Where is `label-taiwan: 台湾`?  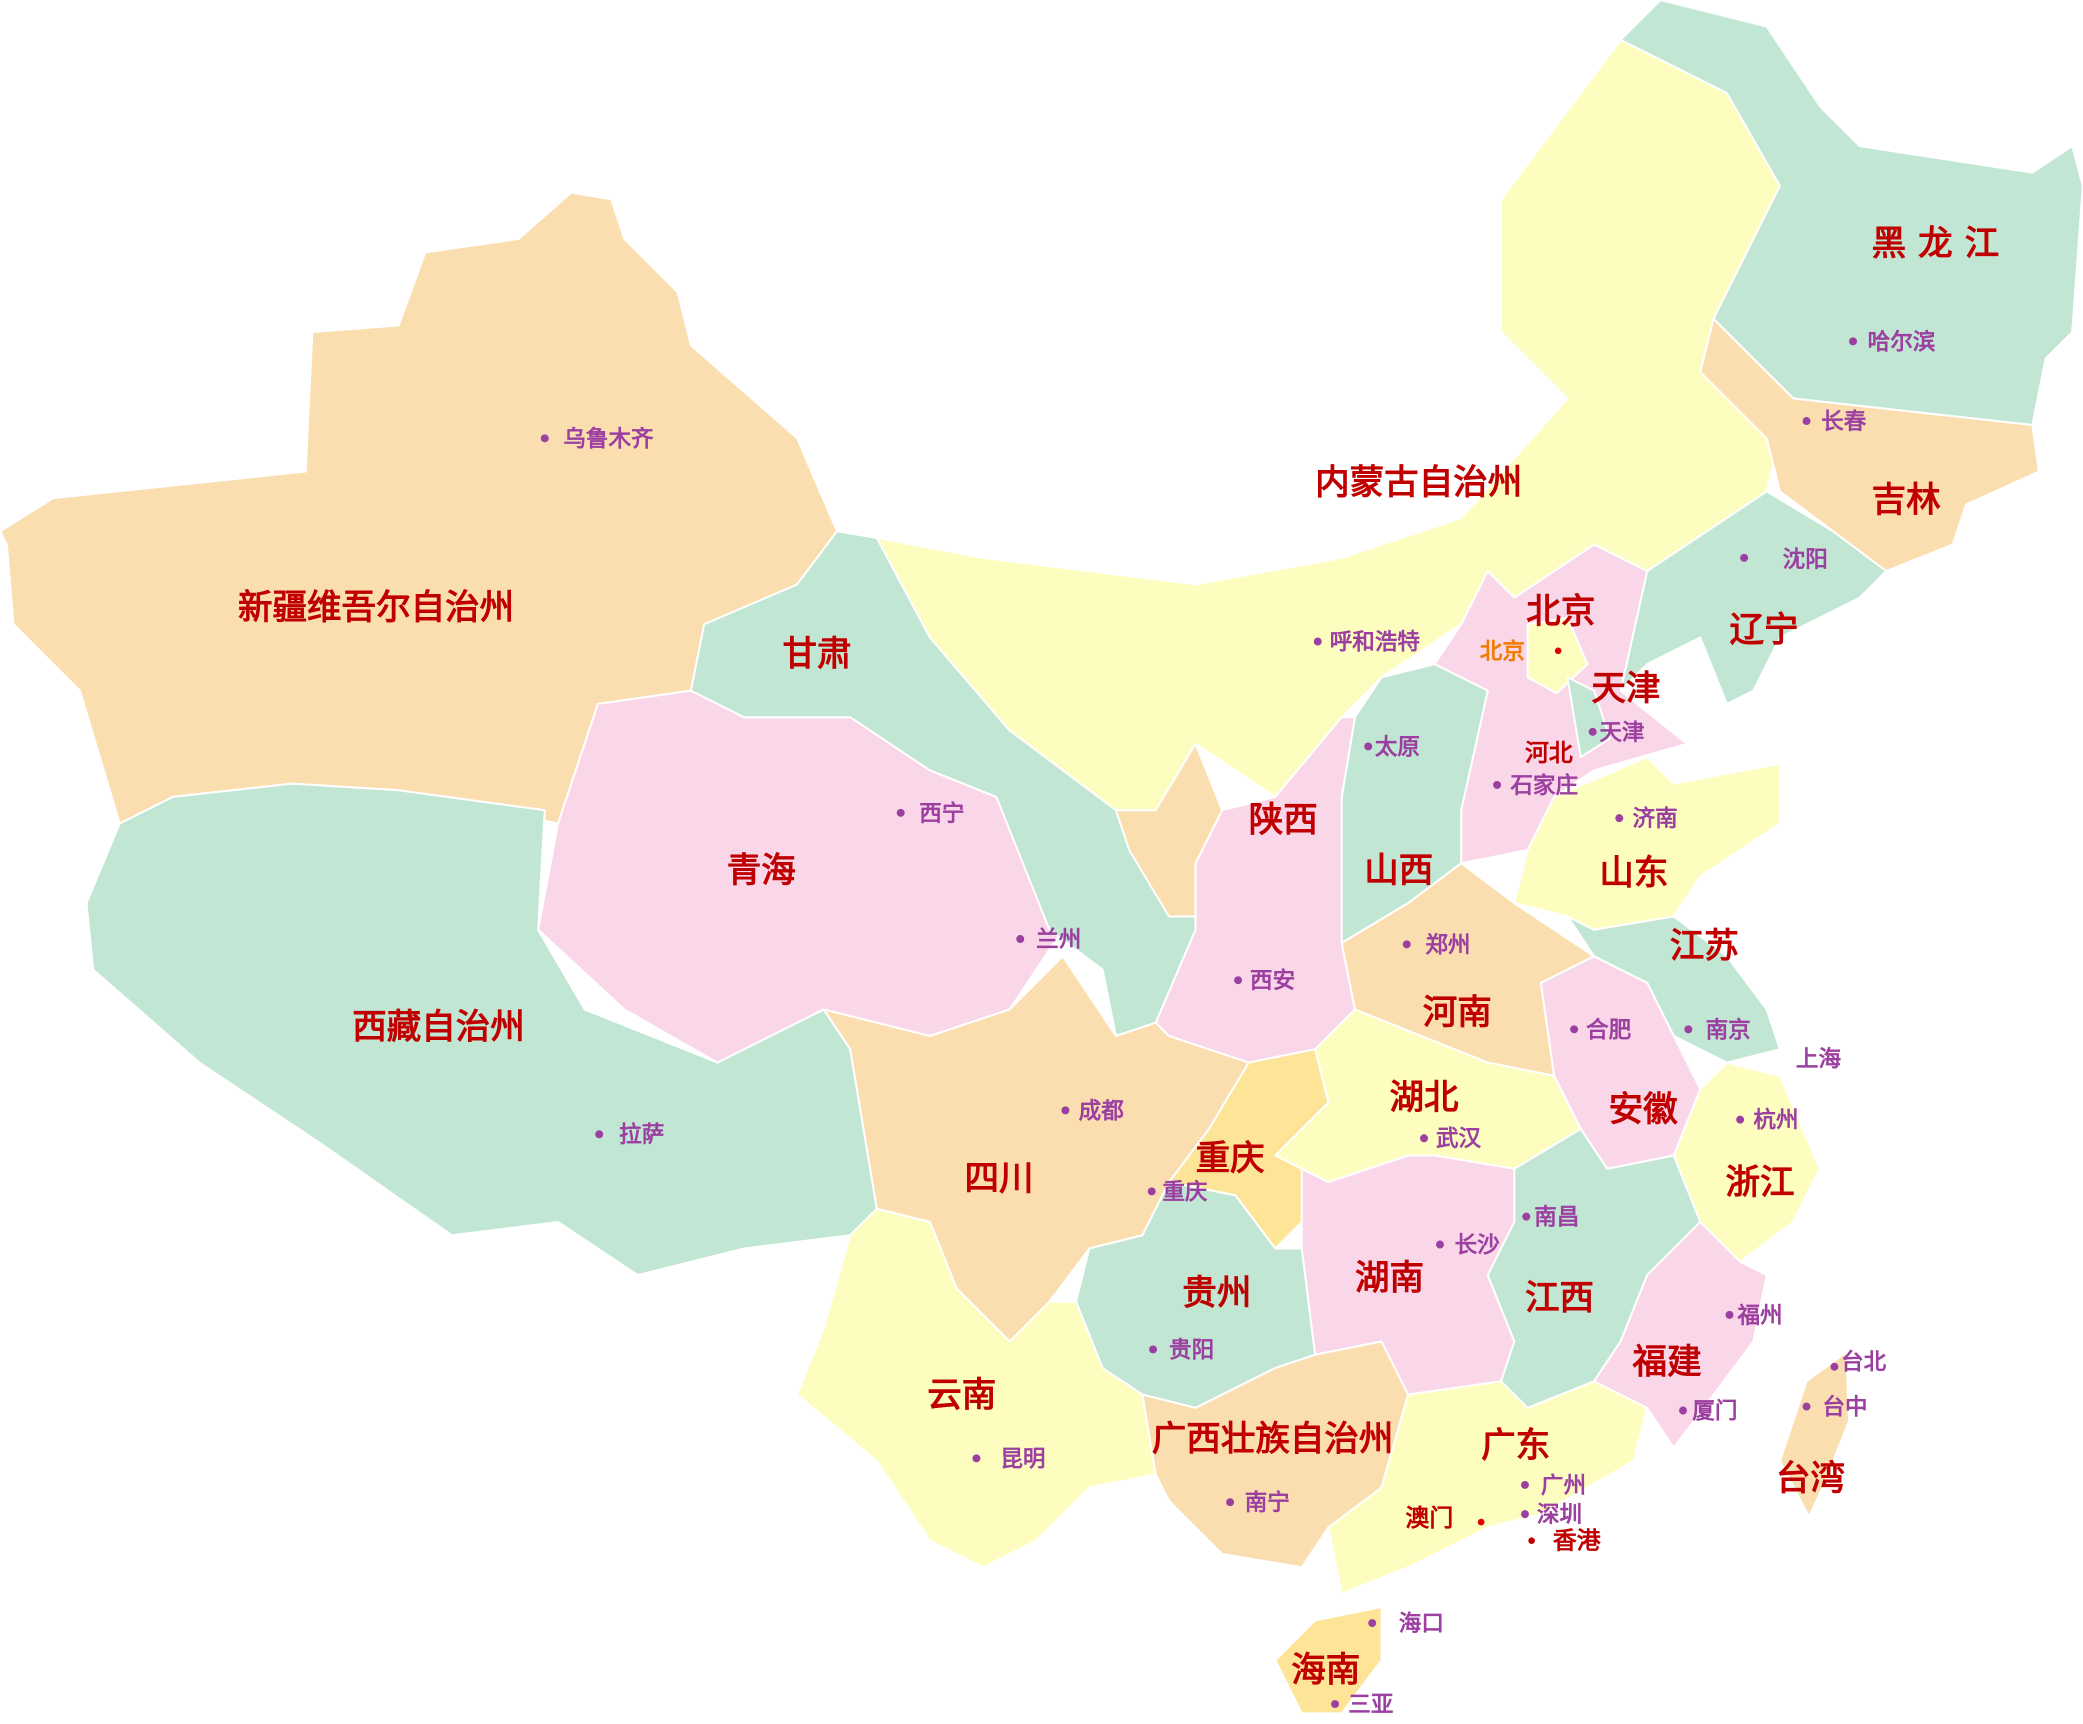
label-taiwan: 台湾 is located at coordinates (1810, 1479).